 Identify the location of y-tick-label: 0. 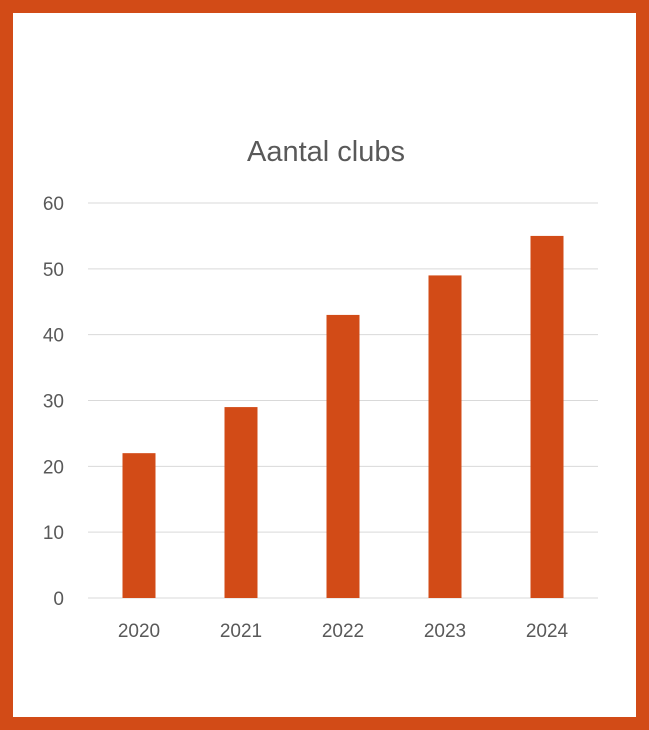
(58, 599).